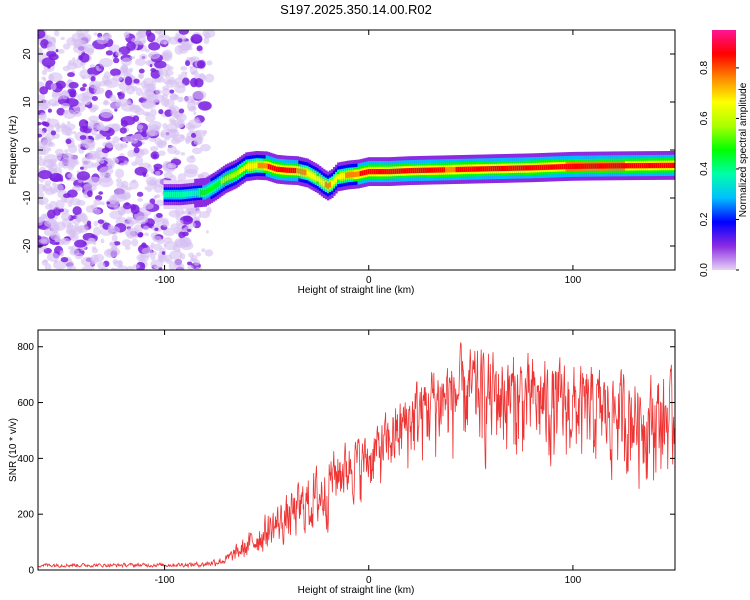 This screenshot has height=600, width=750. Describe the element at coordinates (27, 102) in the screenshot. I see `y-tick-label: 10` at that location.